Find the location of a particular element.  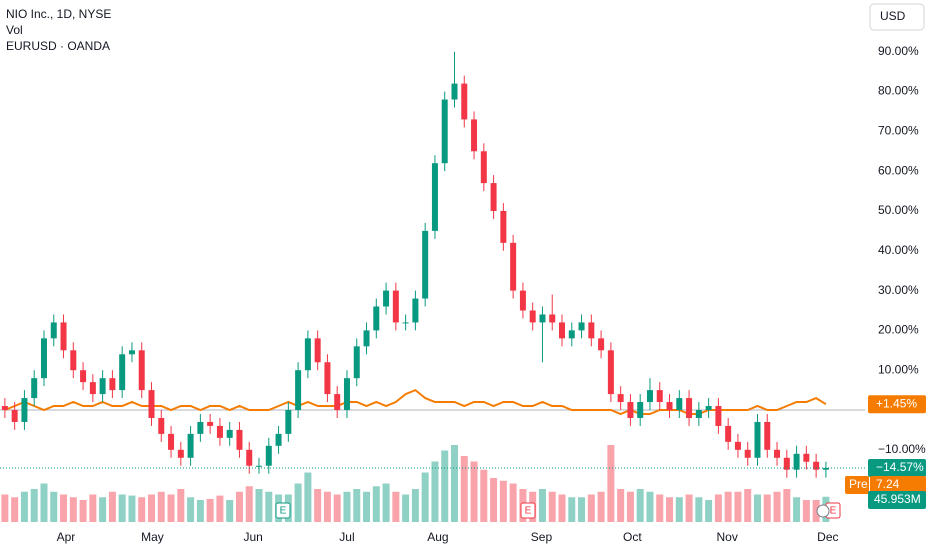

y-tick-label: 80.00% is located at coordinates (898, 91).